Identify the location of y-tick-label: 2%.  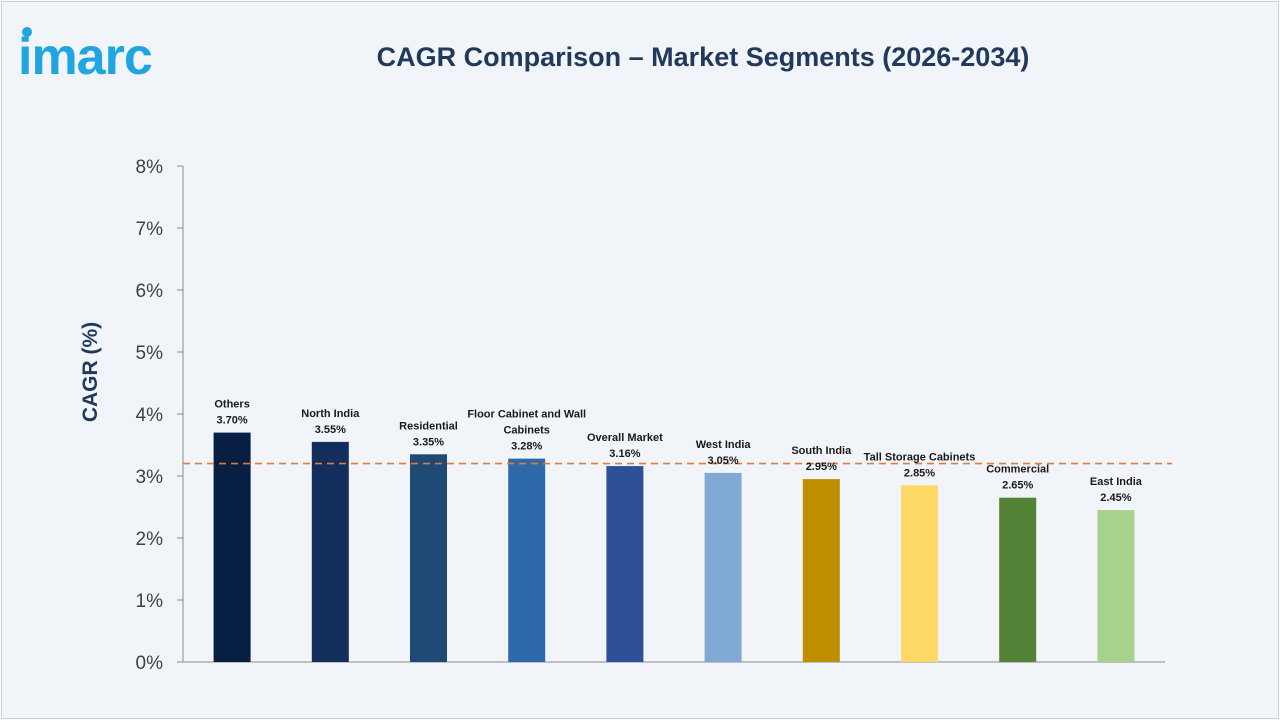
(150, 539).